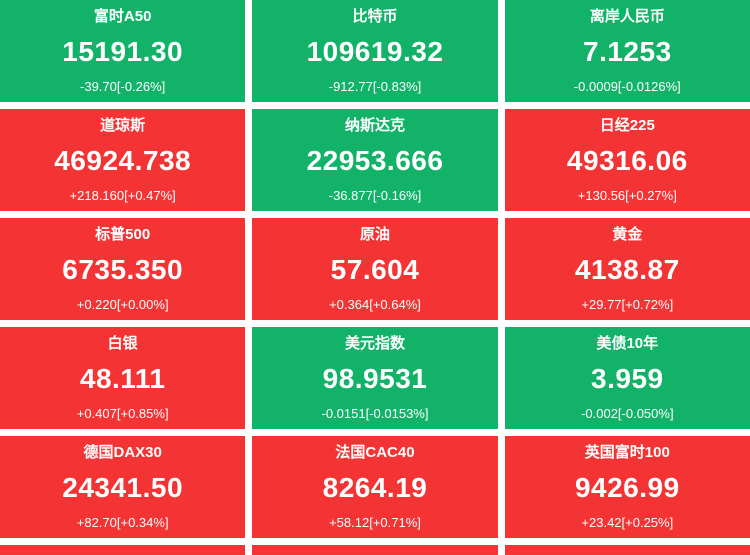  I want to click on market-tile-usd-index: 美元指数 98.9531 -0.0151[-0.0153%], so click(375, 378).